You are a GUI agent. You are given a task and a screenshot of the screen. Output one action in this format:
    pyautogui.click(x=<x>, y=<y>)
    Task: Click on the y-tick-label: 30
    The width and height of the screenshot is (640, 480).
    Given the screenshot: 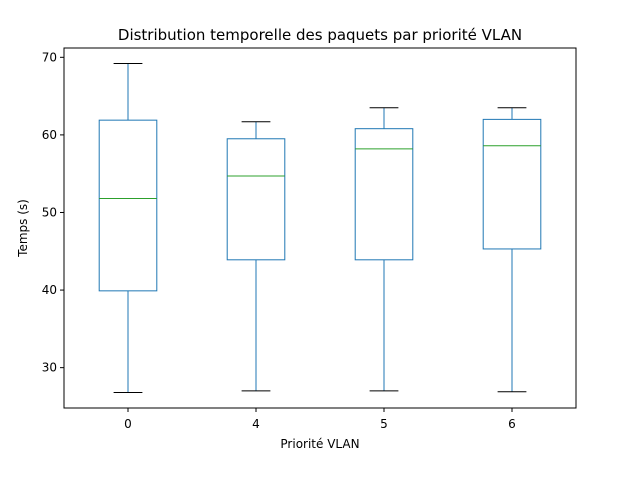 What is the action you would take?
    pyautogui.click(x=49, y=368)
    